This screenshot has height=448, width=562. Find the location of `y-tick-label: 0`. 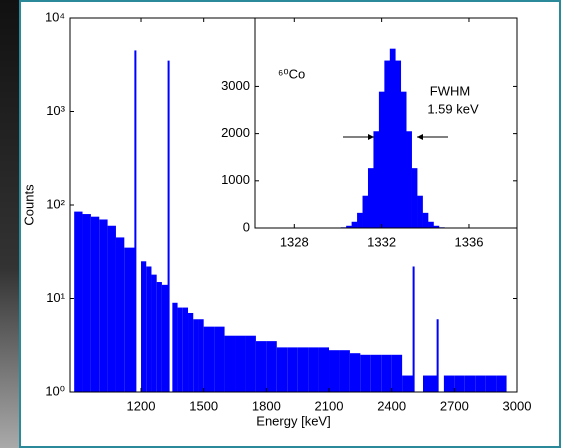

y-tick-label: 0 is located at coordinates (246, 226).